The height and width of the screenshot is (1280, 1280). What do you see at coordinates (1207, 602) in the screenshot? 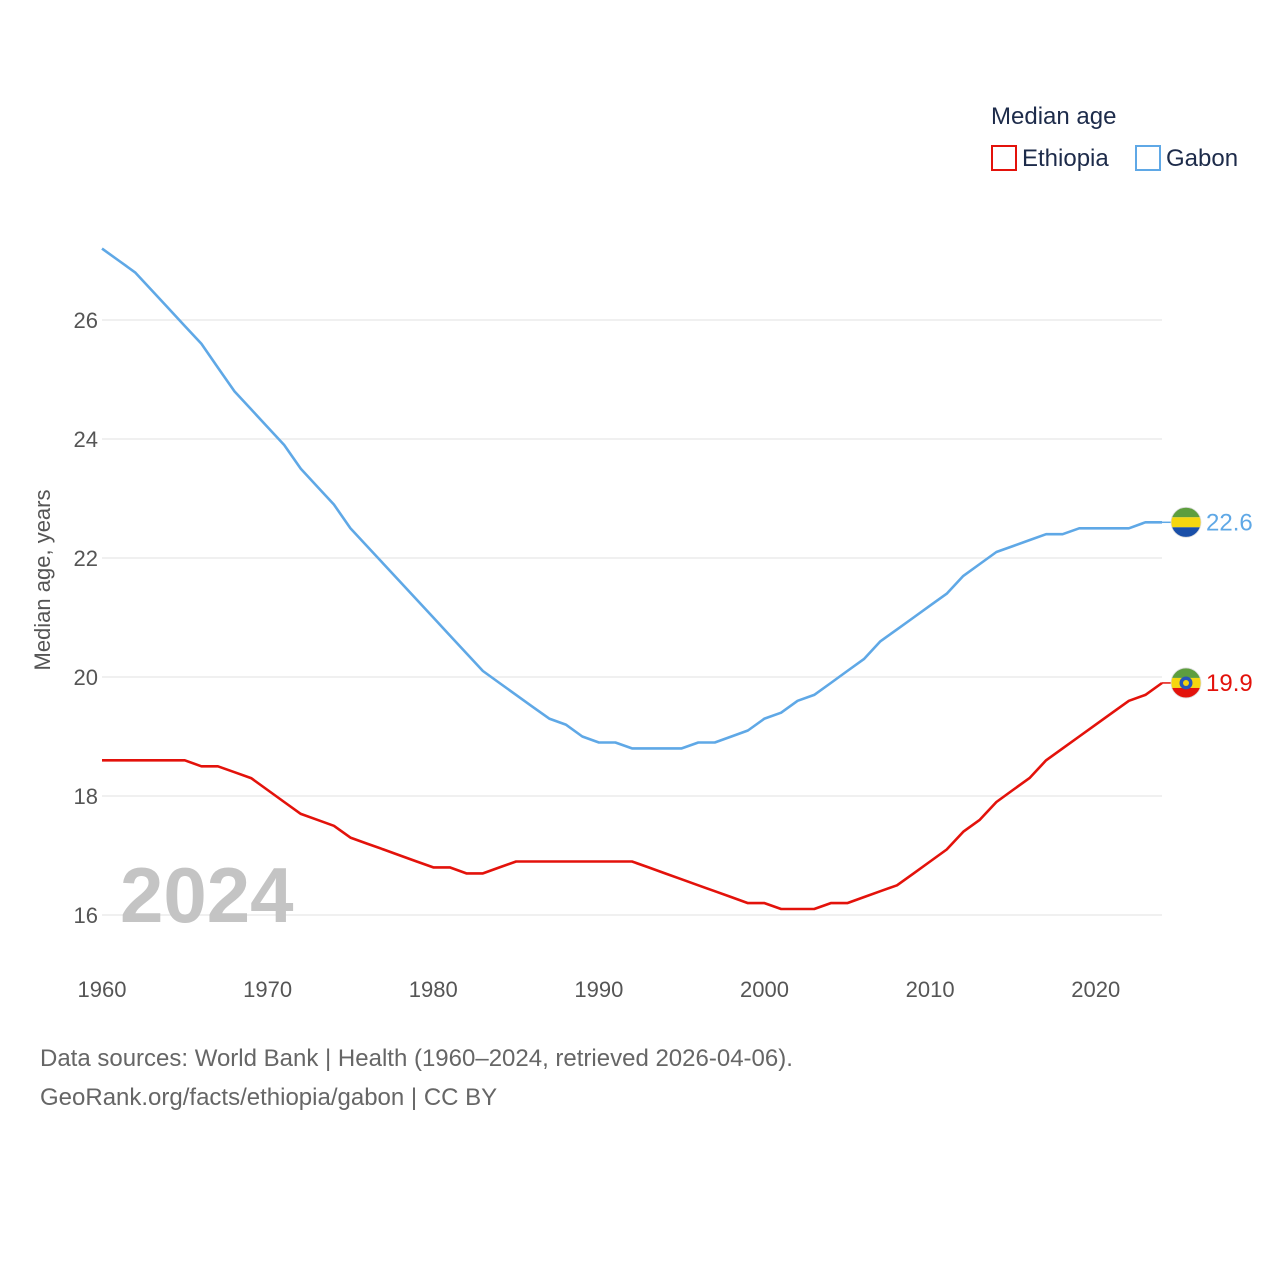
I see `series-end-markers: 19.9 22.6` at bounding box center [1207, 602].